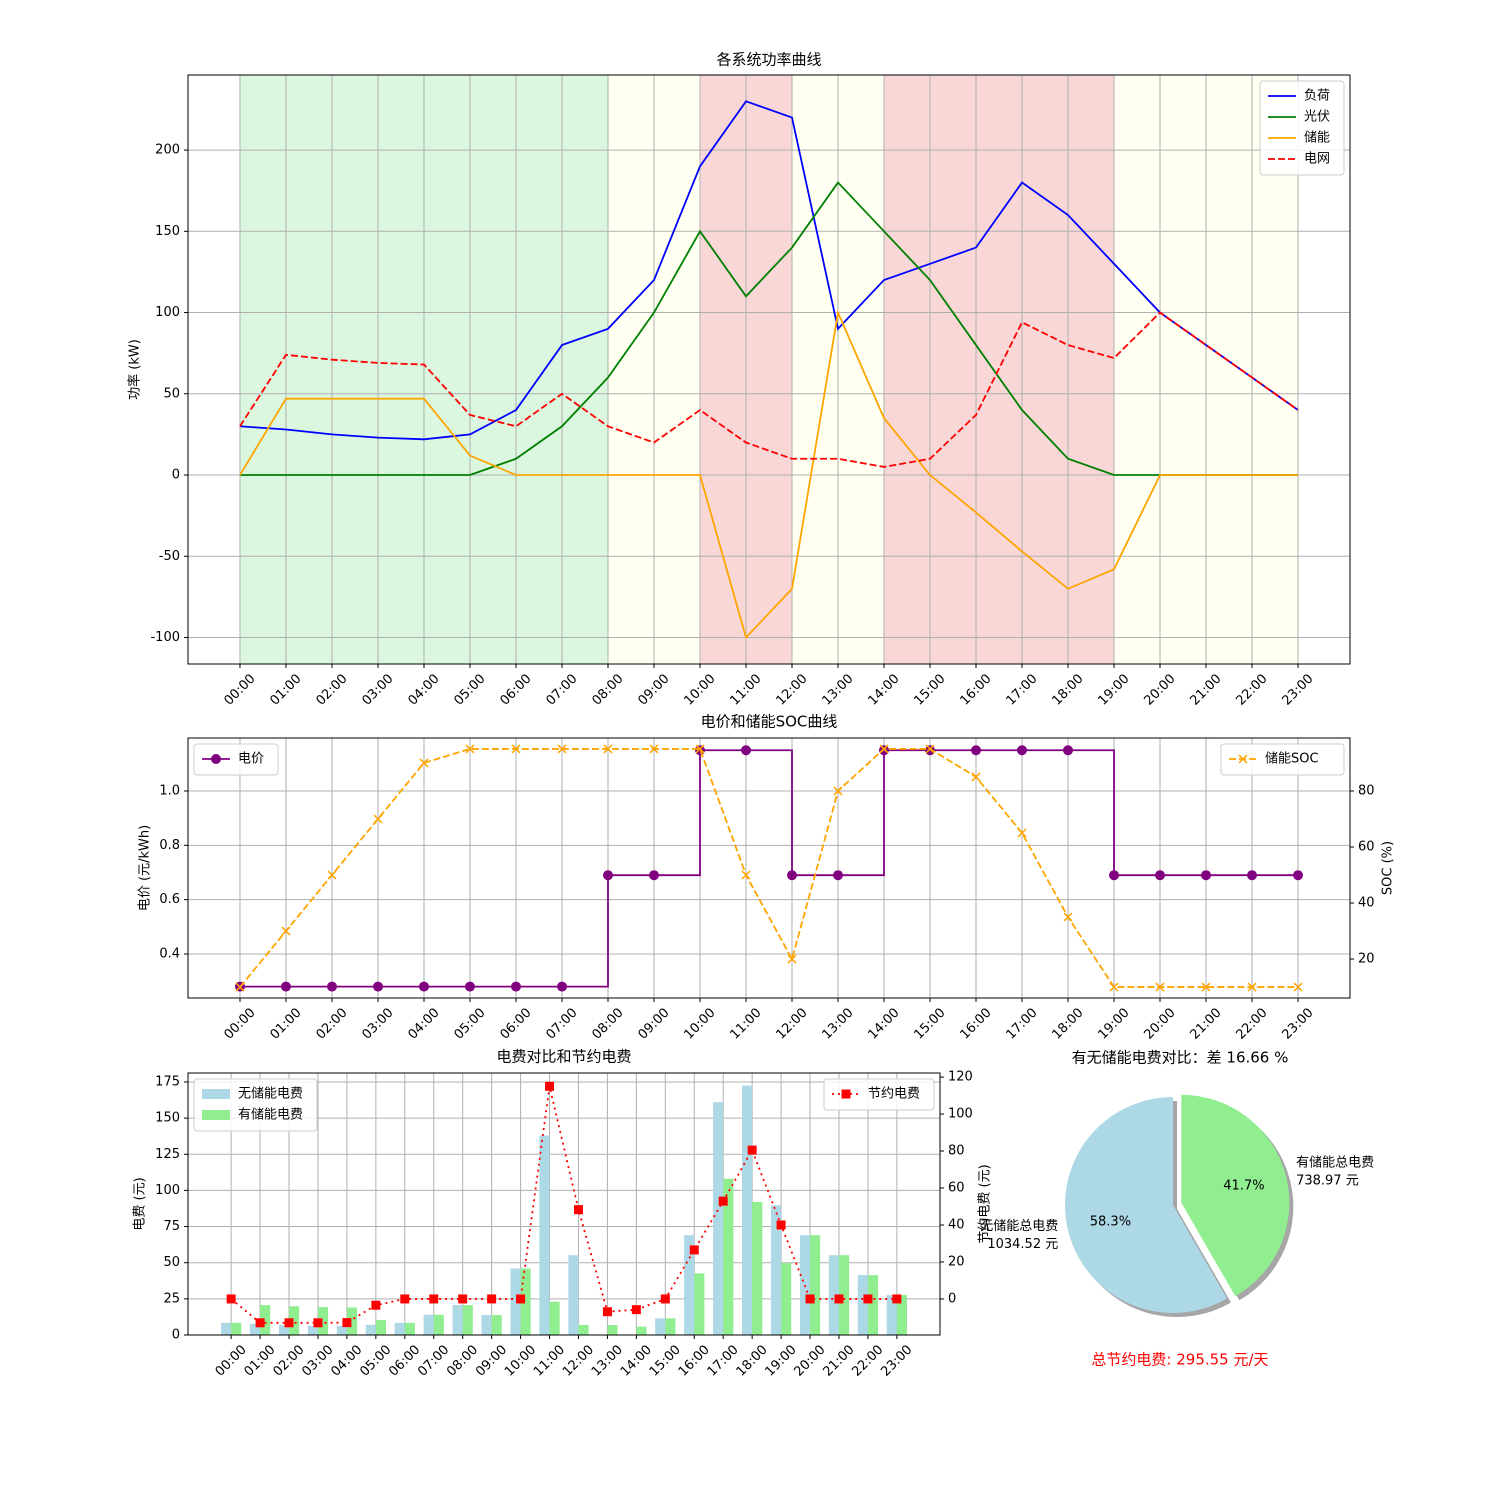 The image size is (1500, 1500). What do you see at coordinates (653, 1023) in the screenshot?
I see `x-tick-label: 09:00` at bounding box center [653, 1023].